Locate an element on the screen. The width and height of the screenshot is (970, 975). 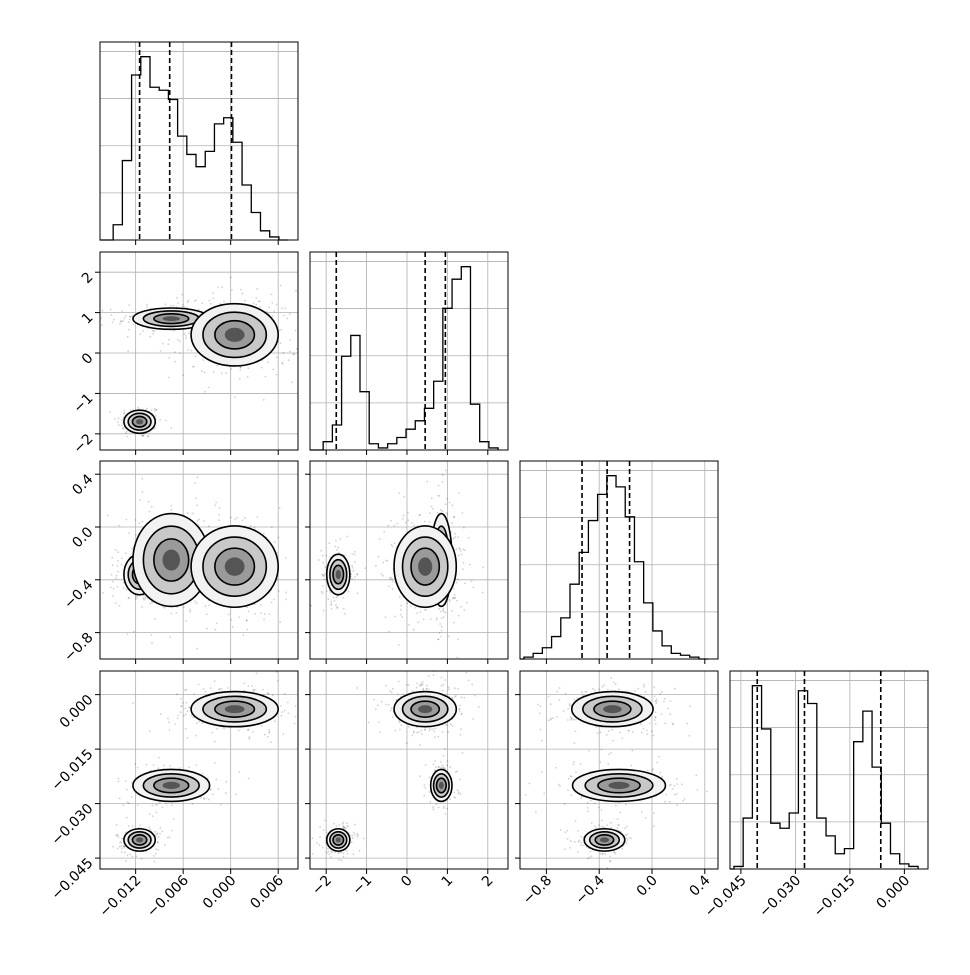
x-tick-label-3: 0.000 is located at coordinates (894, 893).